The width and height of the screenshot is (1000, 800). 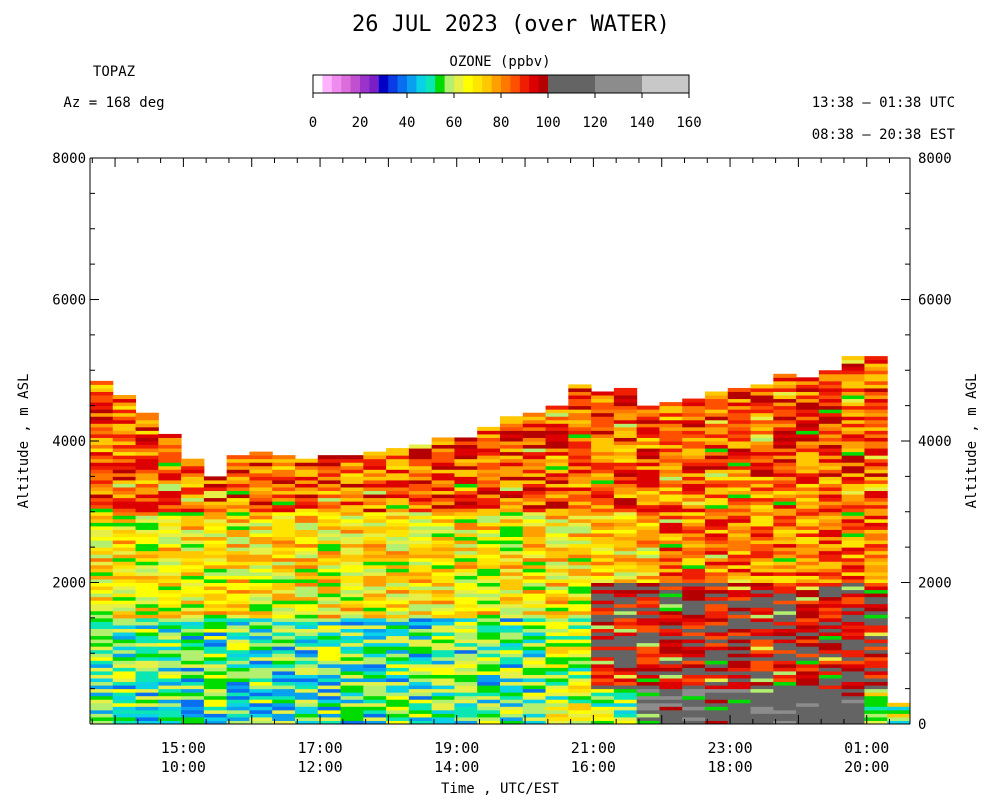 I want to click on colorbar-tick-label: 0, so click(x=313, y=123).